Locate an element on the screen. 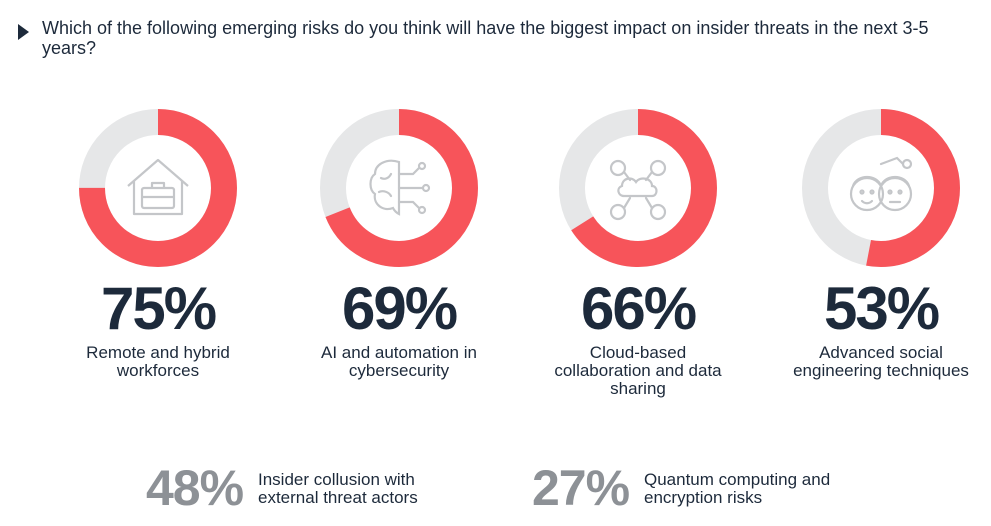  cloud-network-icon is located at coordinates (638, 190).